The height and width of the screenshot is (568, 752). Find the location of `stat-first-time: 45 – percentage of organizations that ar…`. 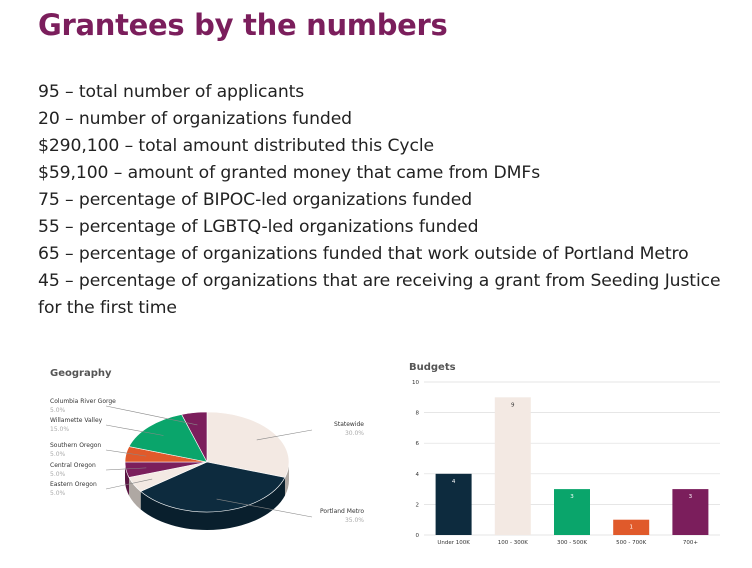

stat-first-time: 45 – percentage of organizations that ar… is located at coordinates (379, 294).